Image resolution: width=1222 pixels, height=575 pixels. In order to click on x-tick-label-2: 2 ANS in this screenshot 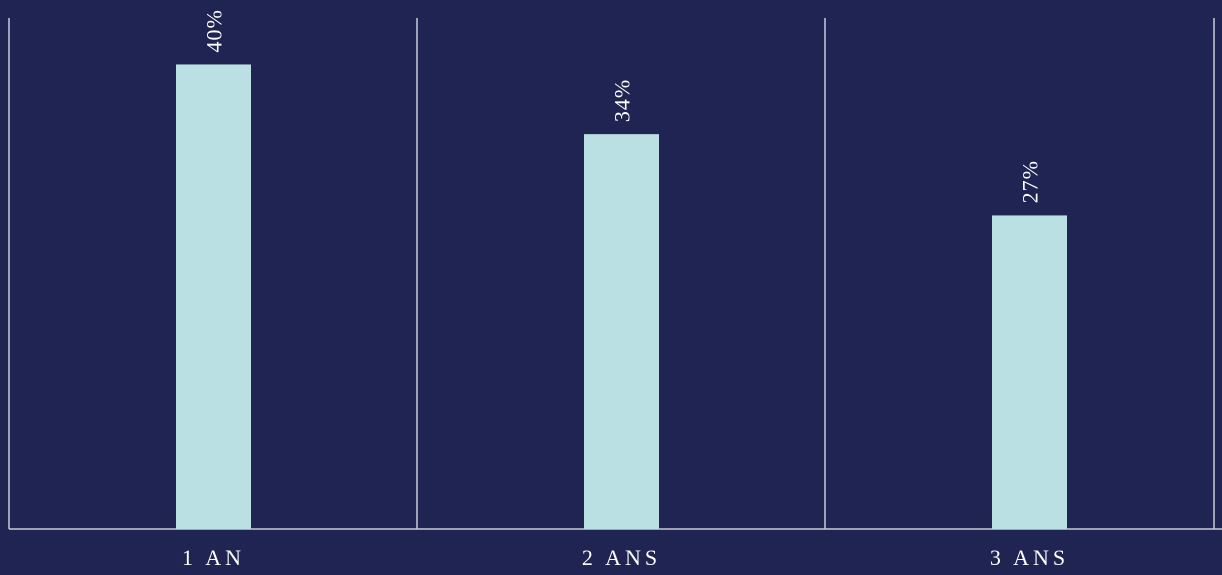, I will do `click(621, 557)`.